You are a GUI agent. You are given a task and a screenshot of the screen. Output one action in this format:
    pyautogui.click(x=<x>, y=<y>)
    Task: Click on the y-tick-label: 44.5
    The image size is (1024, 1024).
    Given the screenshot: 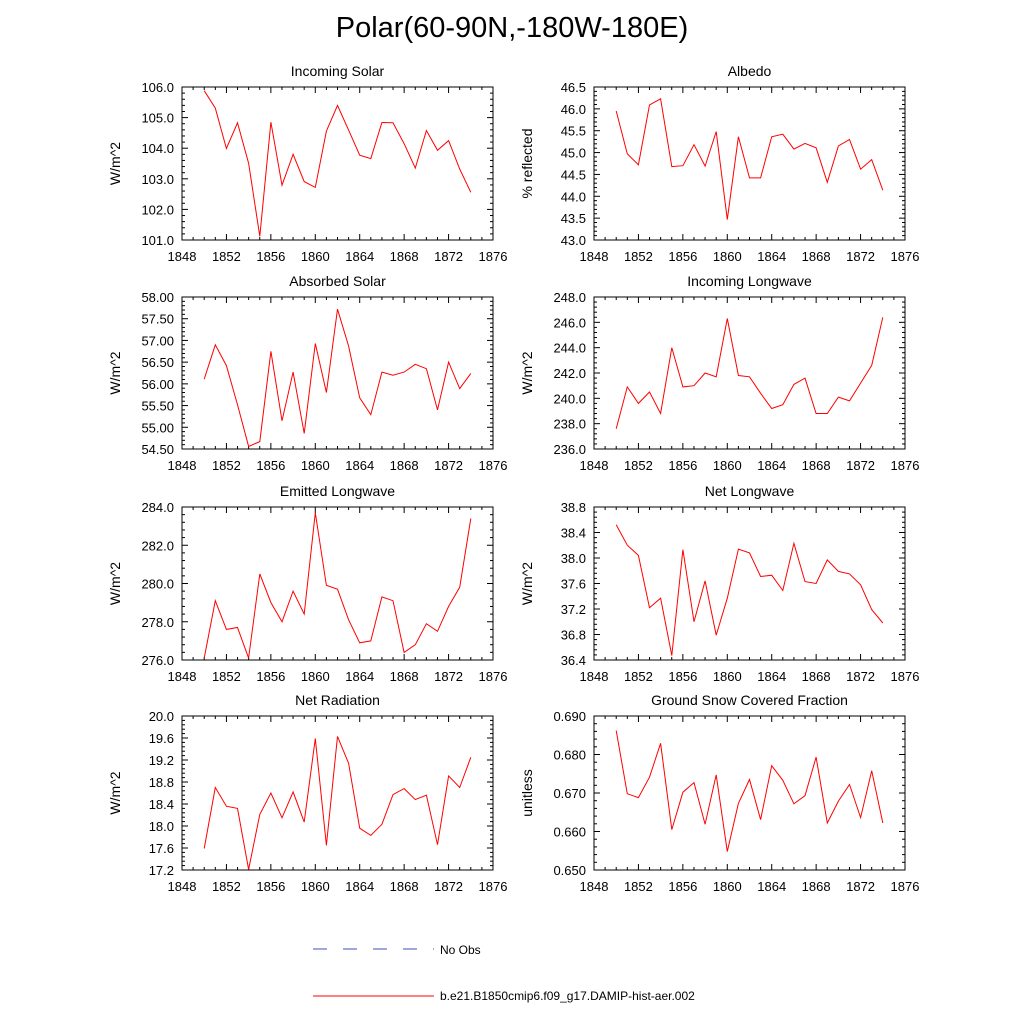 What is the action you would take?
    pyautogui.click(x=573, y=174)
    